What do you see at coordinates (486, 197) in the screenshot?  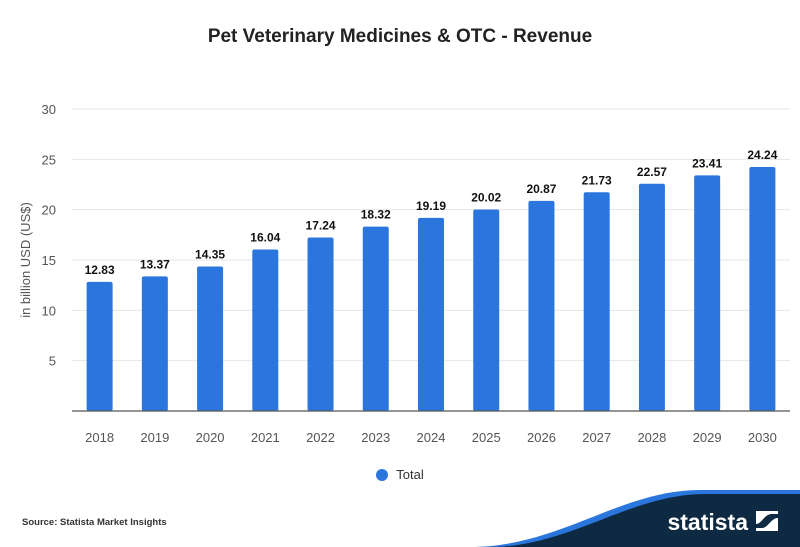 I see `data-label: 20.02` at bounding box center [486, 197].